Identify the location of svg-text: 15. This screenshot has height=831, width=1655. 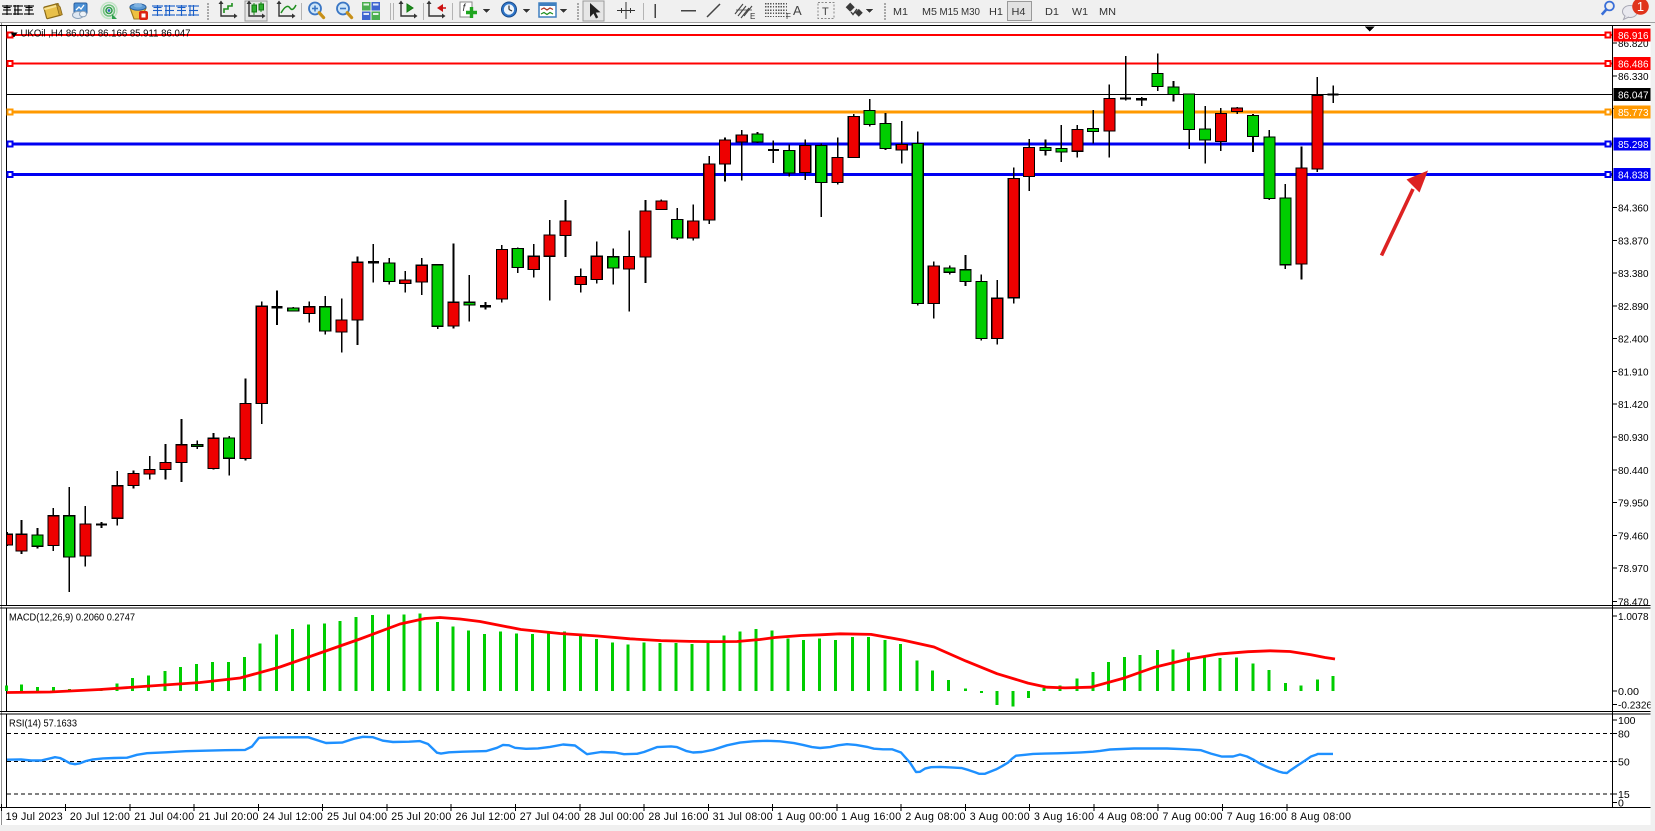
(1624, 795).